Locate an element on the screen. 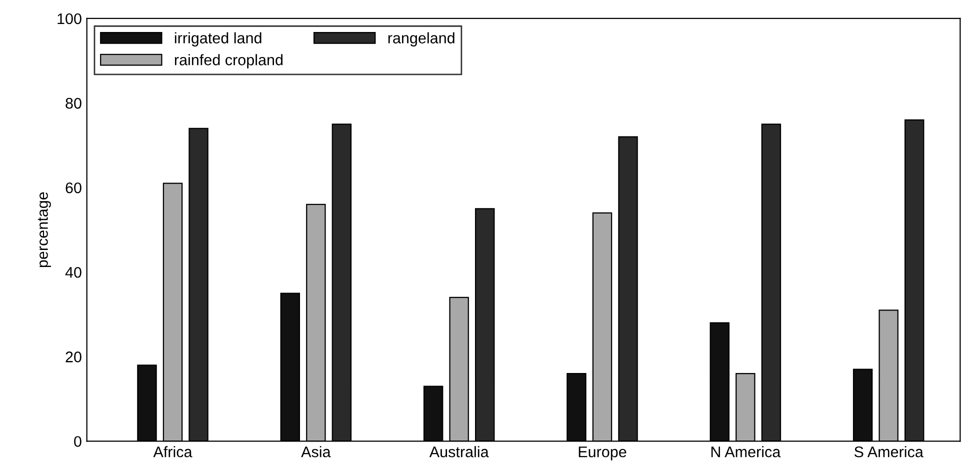 The height and width of the screenshot is (462, 965). y-tick-label: 100 is located at coordinates (70, 18).